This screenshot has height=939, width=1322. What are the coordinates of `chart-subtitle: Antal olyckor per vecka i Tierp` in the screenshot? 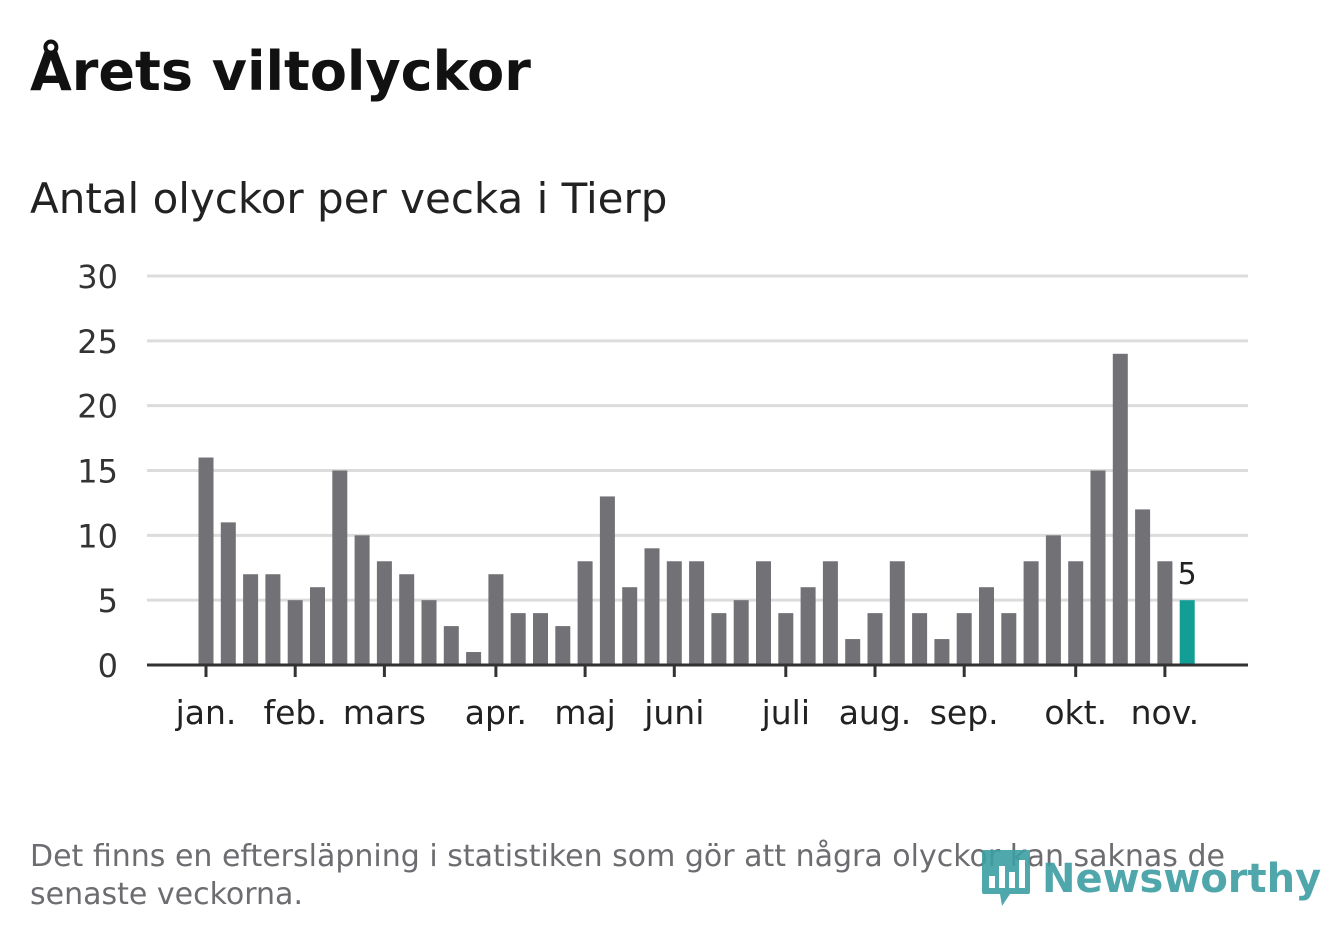 It's located at (349, 198).